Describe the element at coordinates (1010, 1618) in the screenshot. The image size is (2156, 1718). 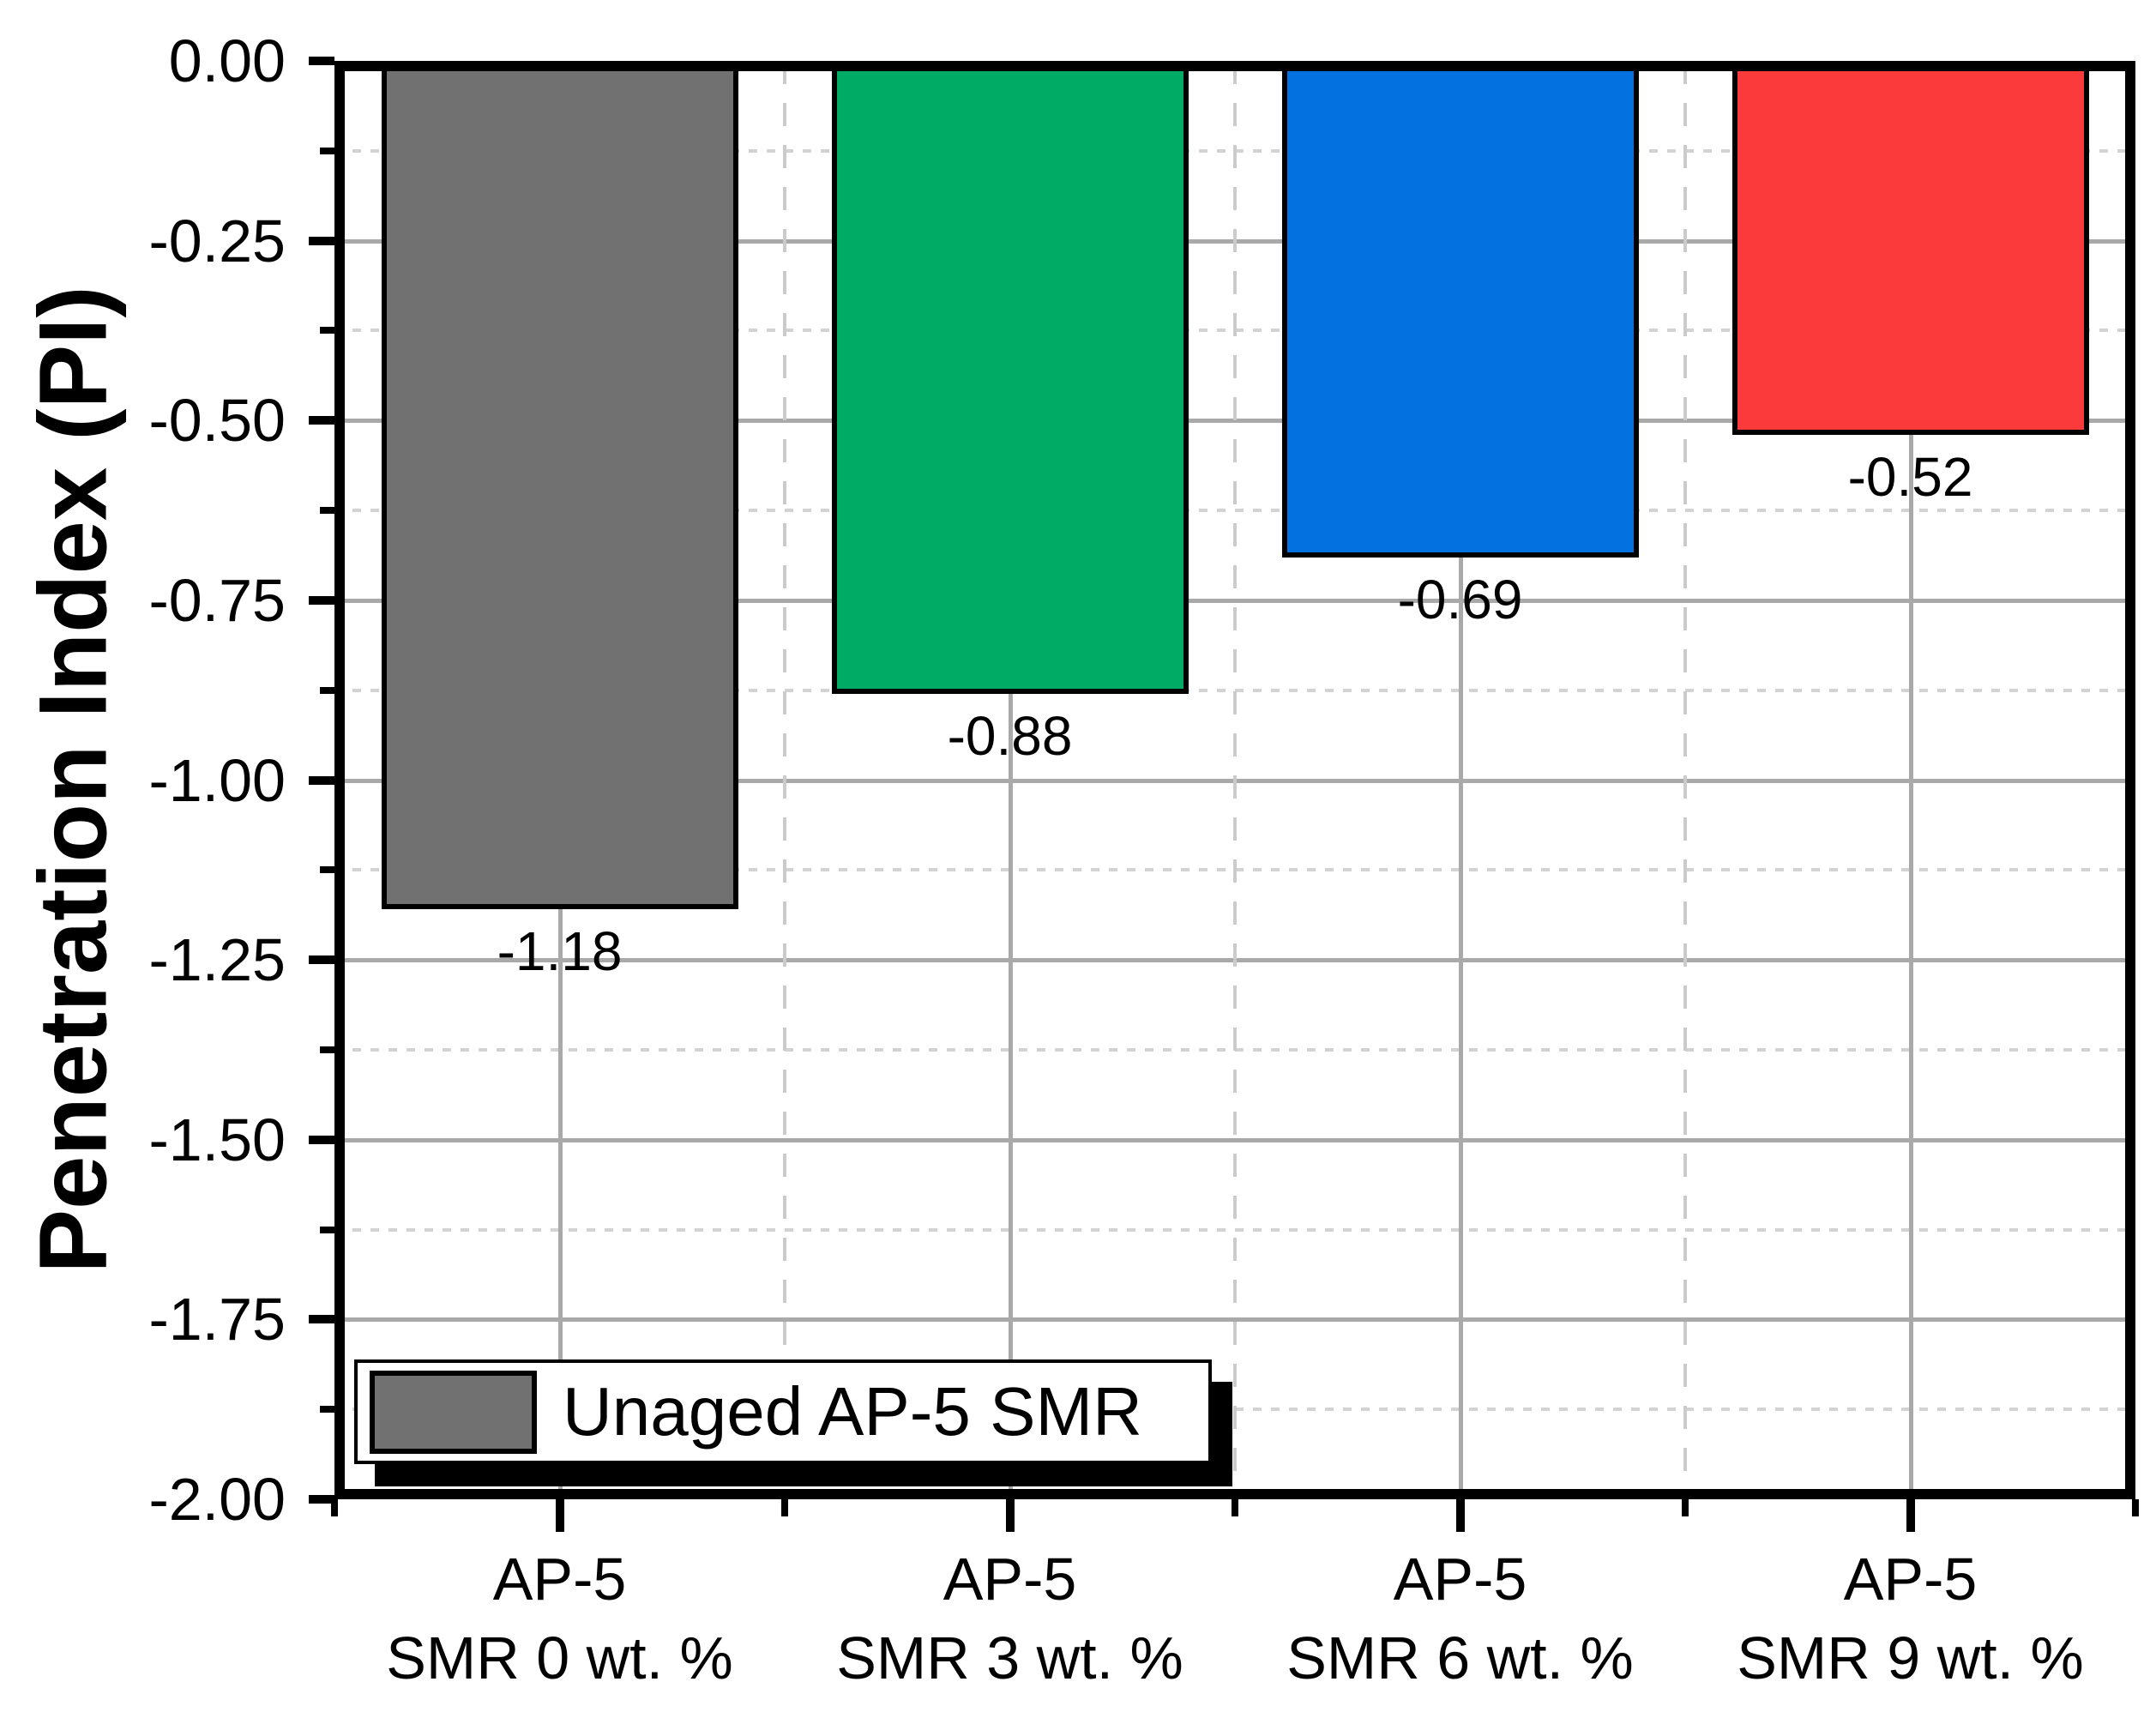
I see `x-category-label: AP-5 SMR 3 wt. %` at that location.